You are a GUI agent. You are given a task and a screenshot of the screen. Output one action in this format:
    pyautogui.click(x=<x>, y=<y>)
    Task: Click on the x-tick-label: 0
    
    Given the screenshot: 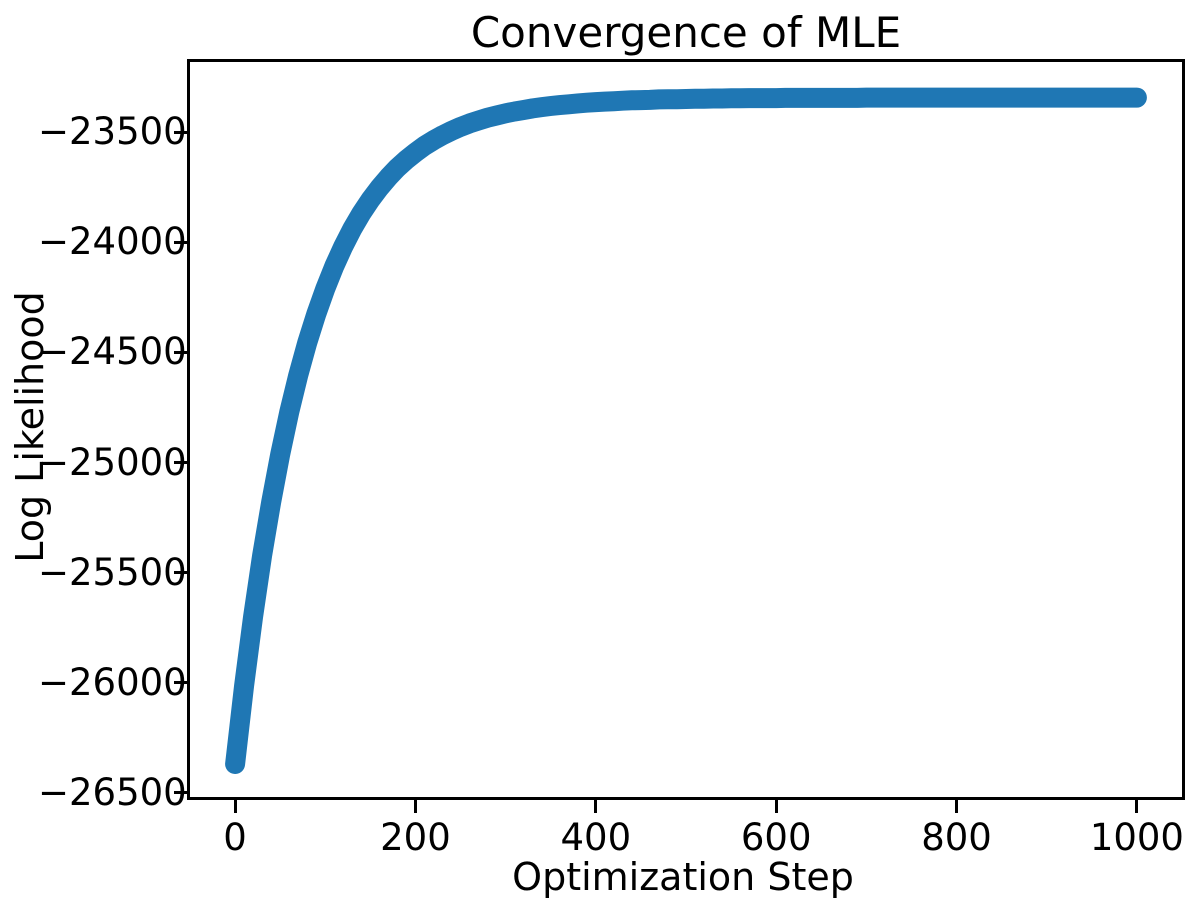 What is the action you would take?
    pyautogui.click(x=235, y=837)
    